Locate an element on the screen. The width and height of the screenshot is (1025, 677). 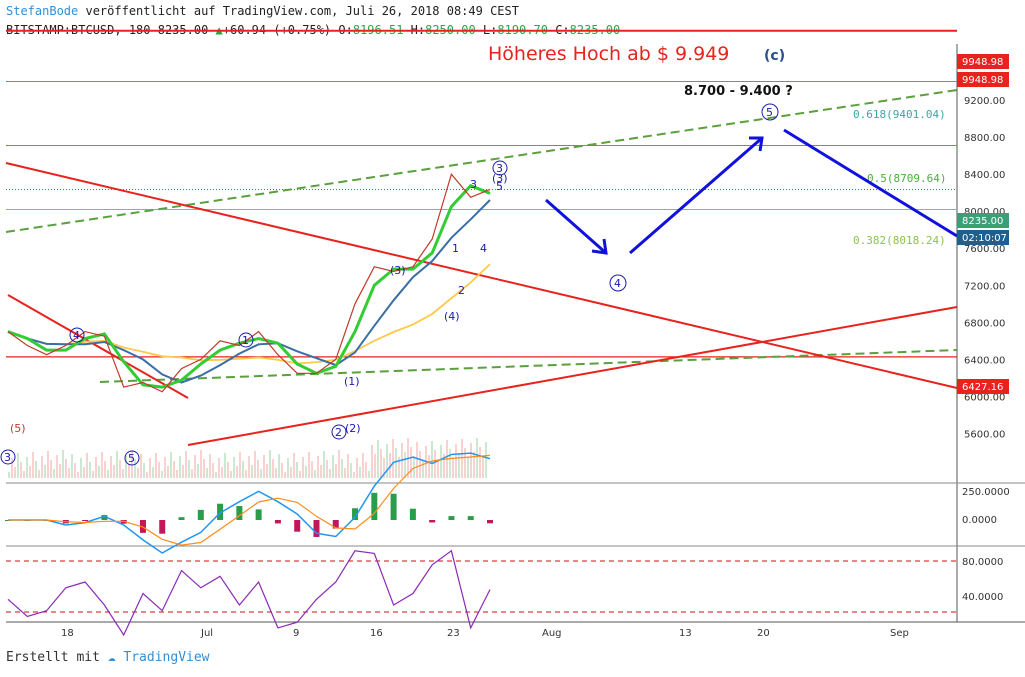
tag-9948-a-bg is located at coordinates (983, 61).